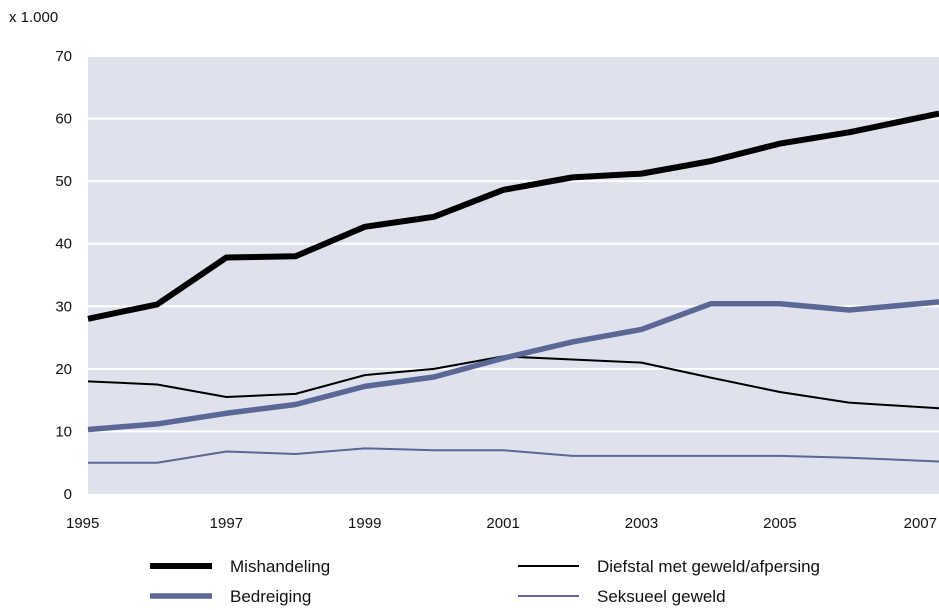 The width and height of the screenshot is (939, 610). Describe the element at coordinates (82, 523) in the screenshot. I see `x-tick-label: 1995` at that location.